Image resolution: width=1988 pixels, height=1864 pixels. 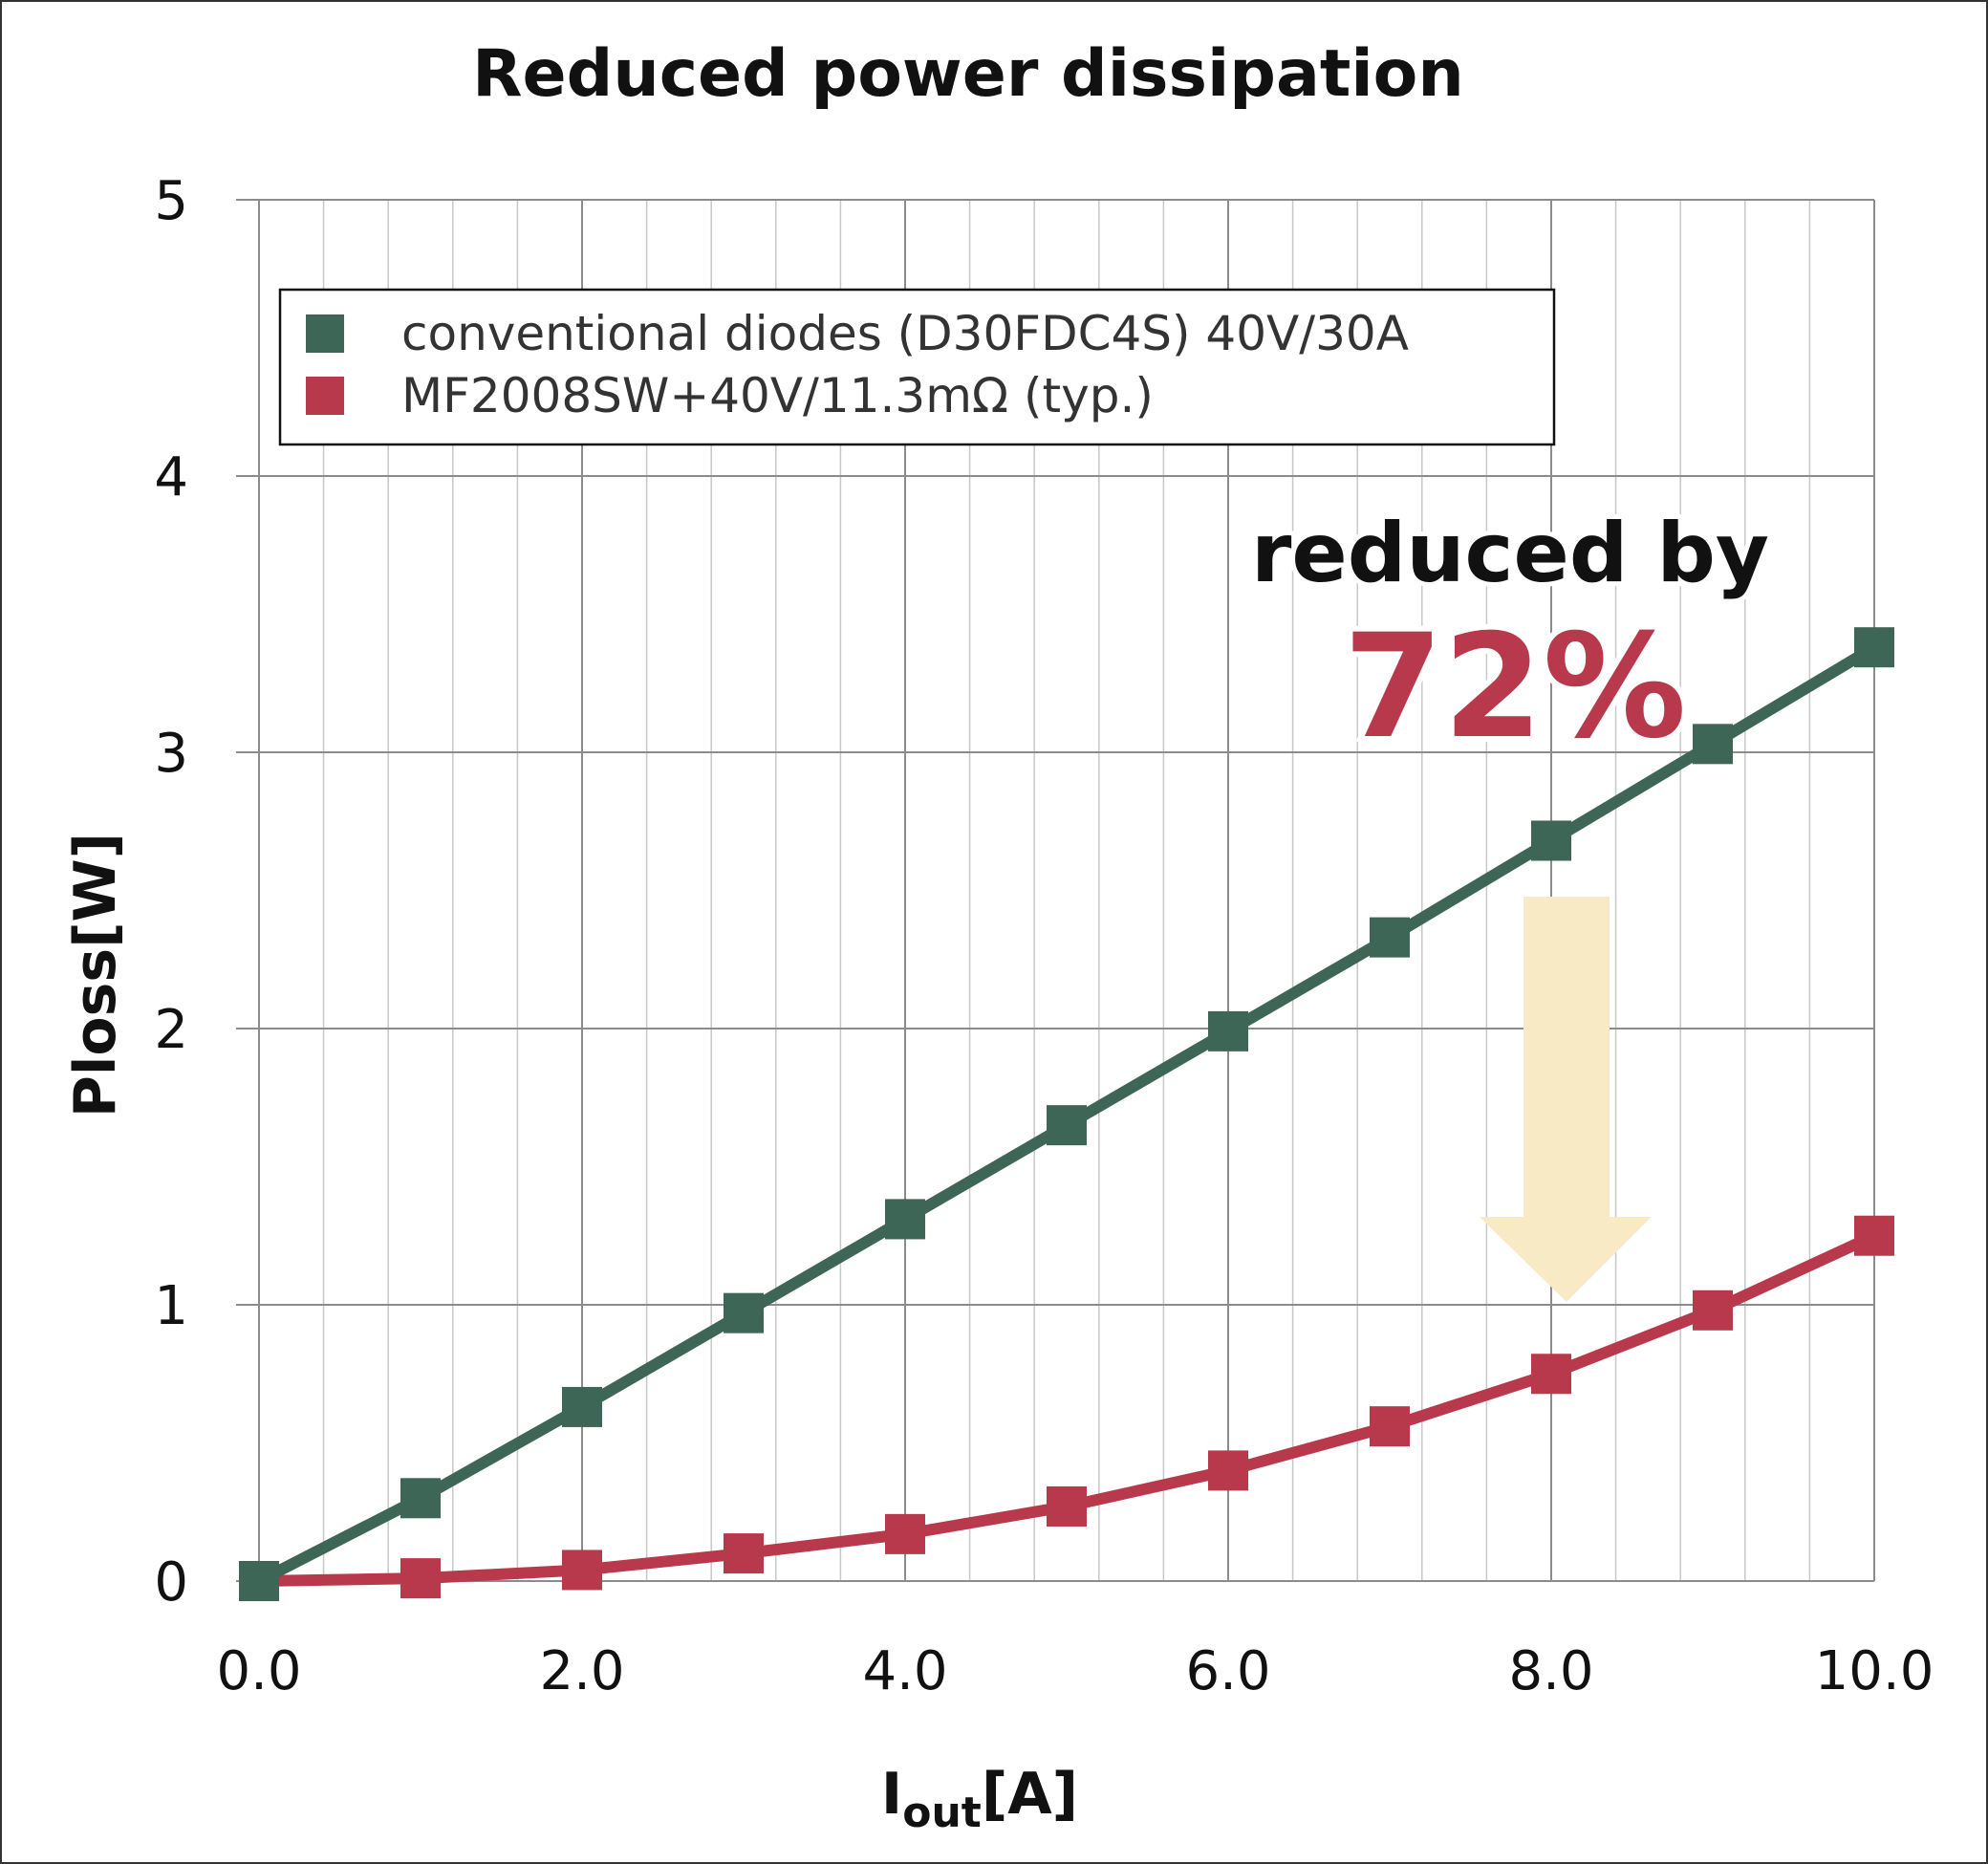 What do you see at coordinates (171, 1582) in the screenshot?
I see `y-tick-label: 0` at bounding box center [171, 1582].